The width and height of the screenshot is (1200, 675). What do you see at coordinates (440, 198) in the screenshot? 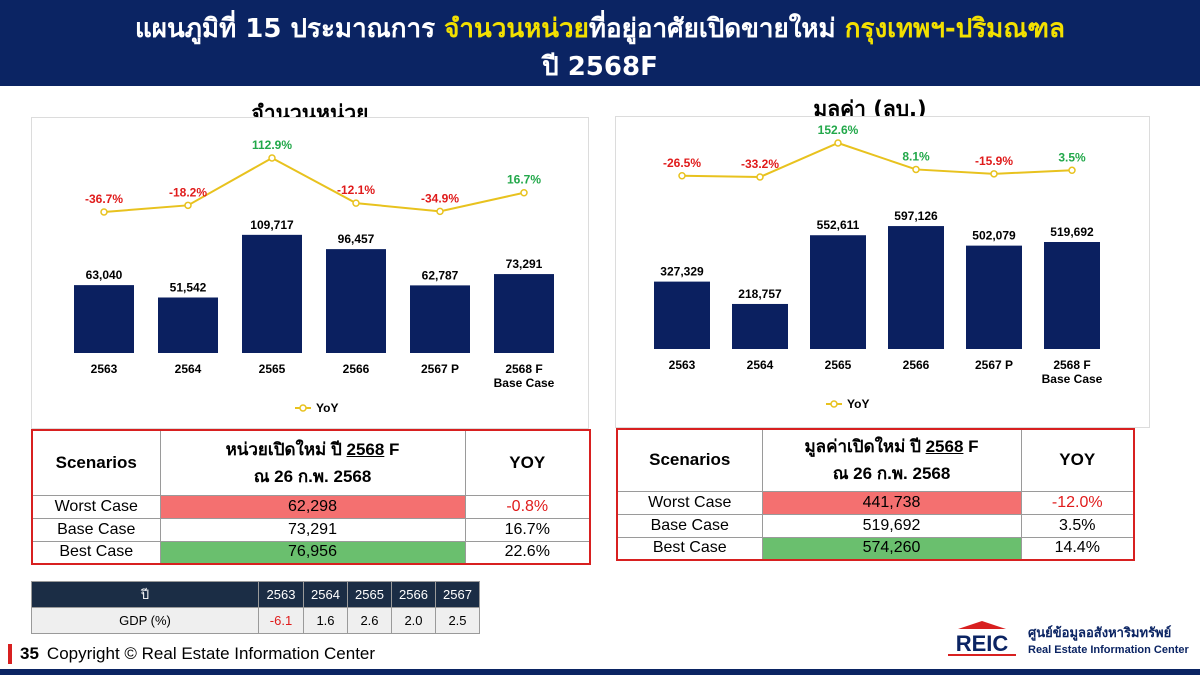
I see `yoy-label: -34.9%` at bounding box center [440, 198].